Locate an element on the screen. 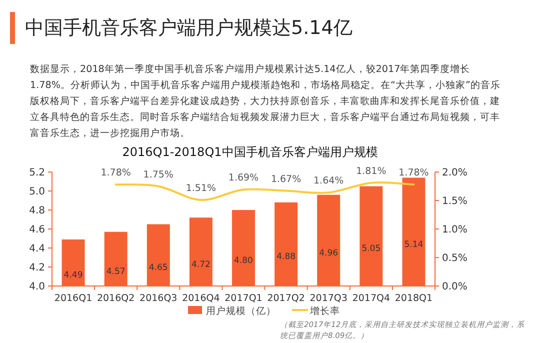  data-label: 1.75% is located at coordinates (158, 174).